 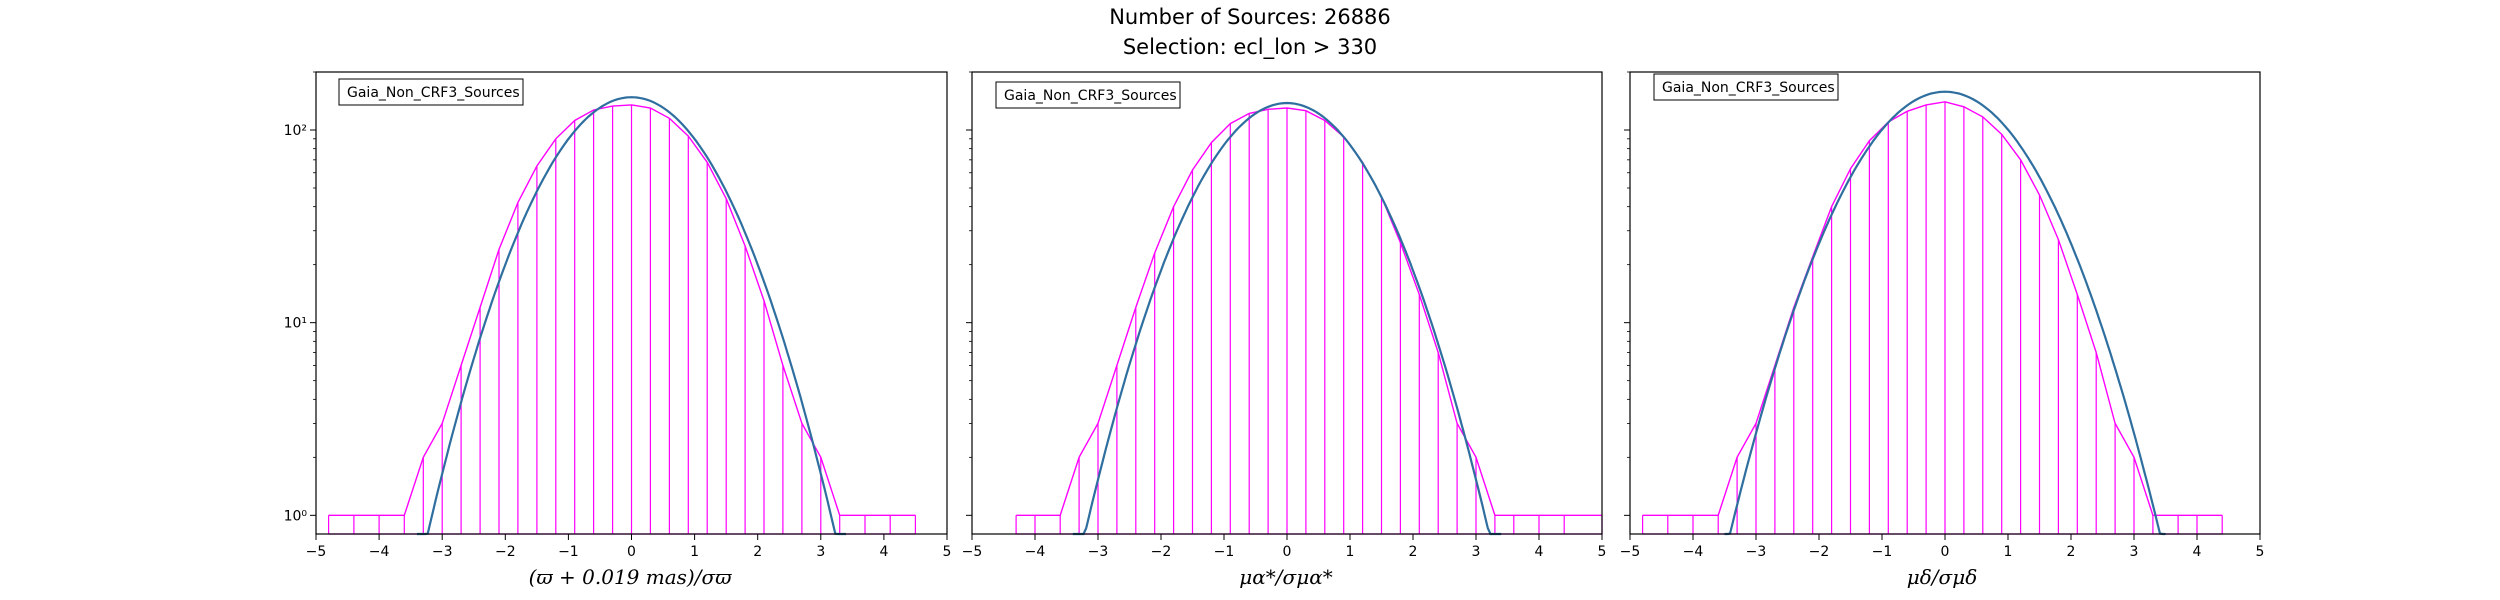 I want to click on x-axis-label: μα*/σμα*, so click(x=1285, y=577).